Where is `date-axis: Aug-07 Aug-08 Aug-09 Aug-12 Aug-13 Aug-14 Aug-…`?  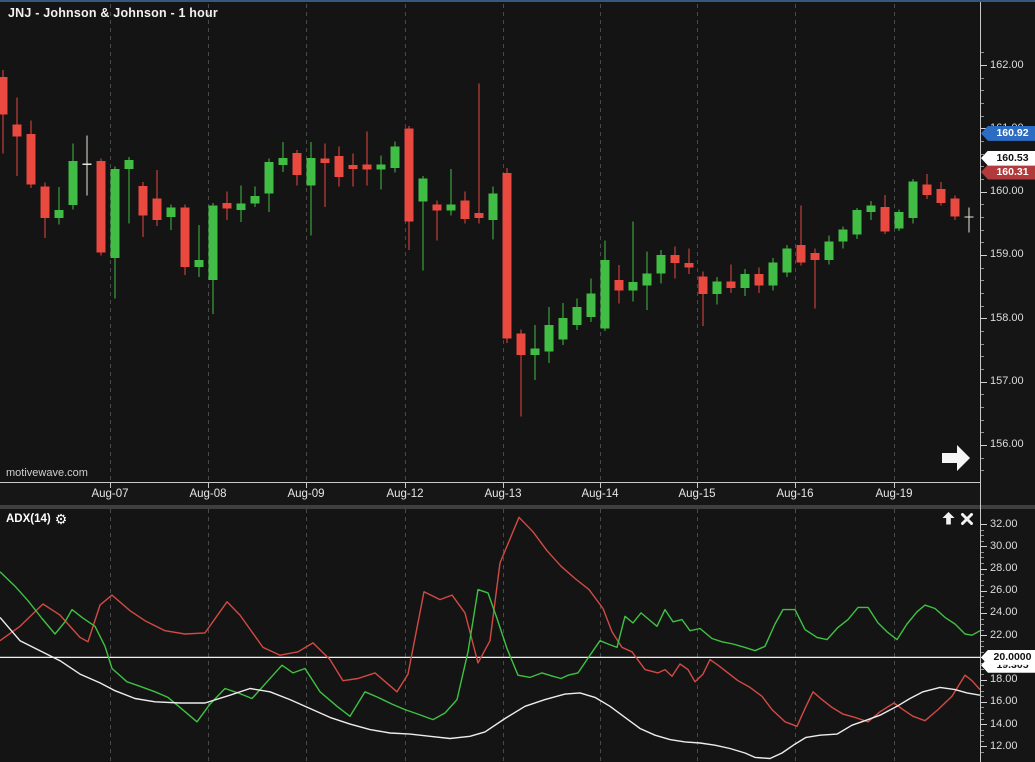 date-axis: Aug-07 Aug-08 Aug-09 Aug-12 Aug-13 Aug-14 Aug-… is located at coordinates (490, 494).